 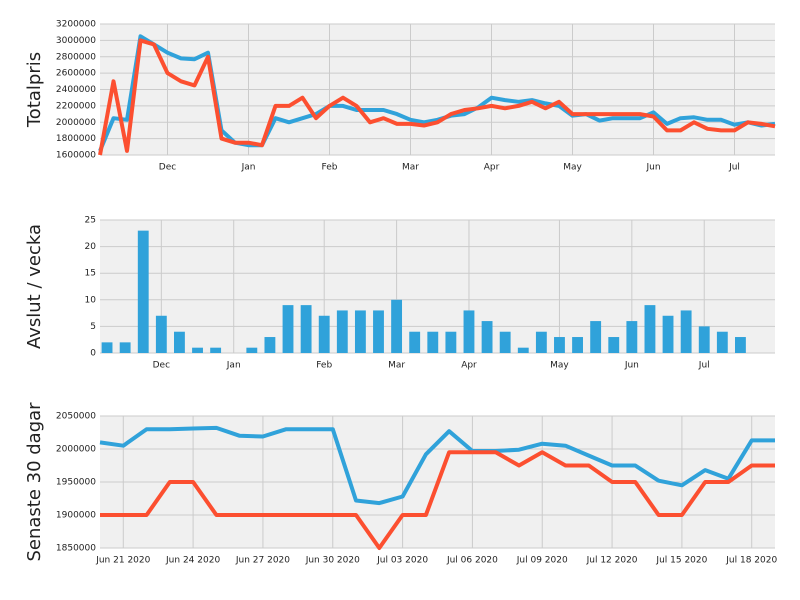 What do you see at coordinates (76, 417) in the screenshot?
I see `y-tick-label: 2050000` at bounding box center [76, 417].